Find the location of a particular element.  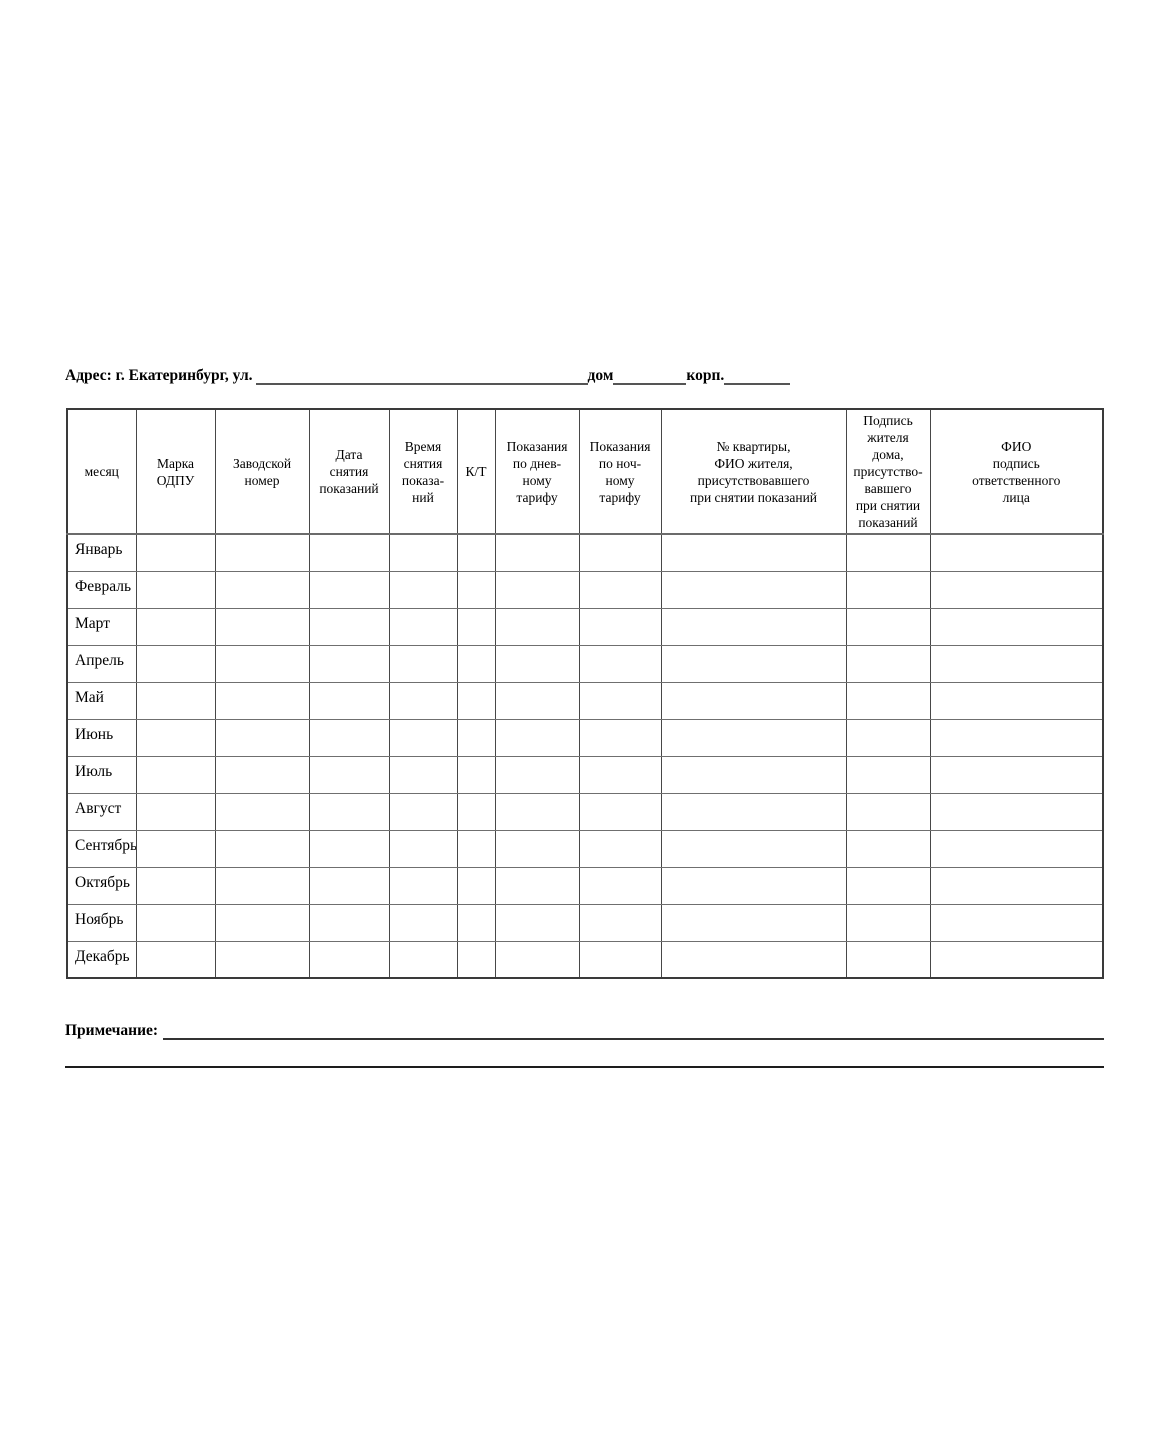

table-row: Март is located at coordinates (585, 626).